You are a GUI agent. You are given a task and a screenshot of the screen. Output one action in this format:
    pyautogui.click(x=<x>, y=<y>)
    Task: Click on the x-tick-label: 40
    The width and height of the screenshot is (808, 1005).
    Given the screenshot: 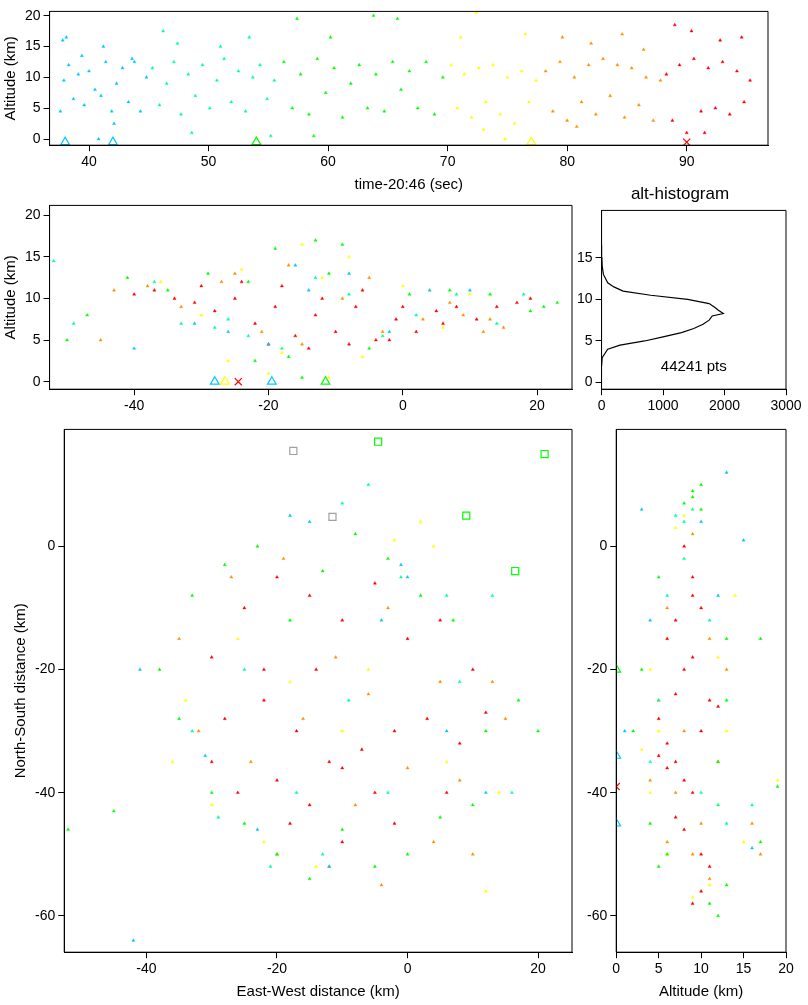 What is the action you would take?
    pyautogui.click(x=89, y=161)
    